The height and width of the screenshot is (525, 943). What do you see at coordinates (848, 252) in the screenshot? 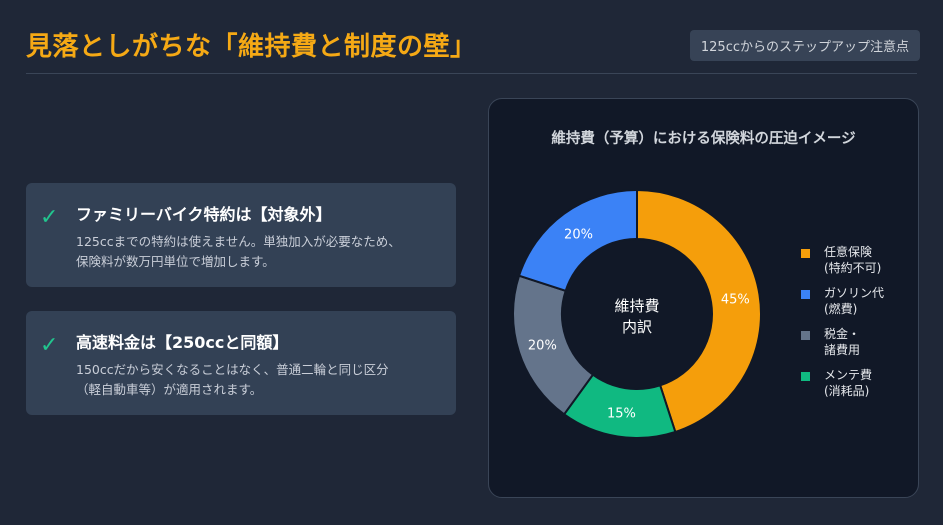
I see `legend-label-line: 任意保険` at bounding box center [848, 252].